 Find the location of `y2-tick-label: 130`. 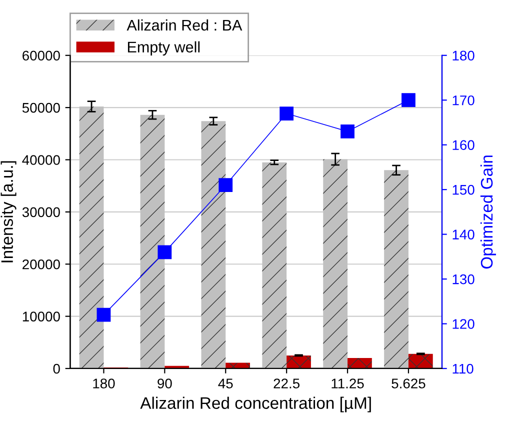

y2-tick-label: 130 is located at coordinates (463, 279).